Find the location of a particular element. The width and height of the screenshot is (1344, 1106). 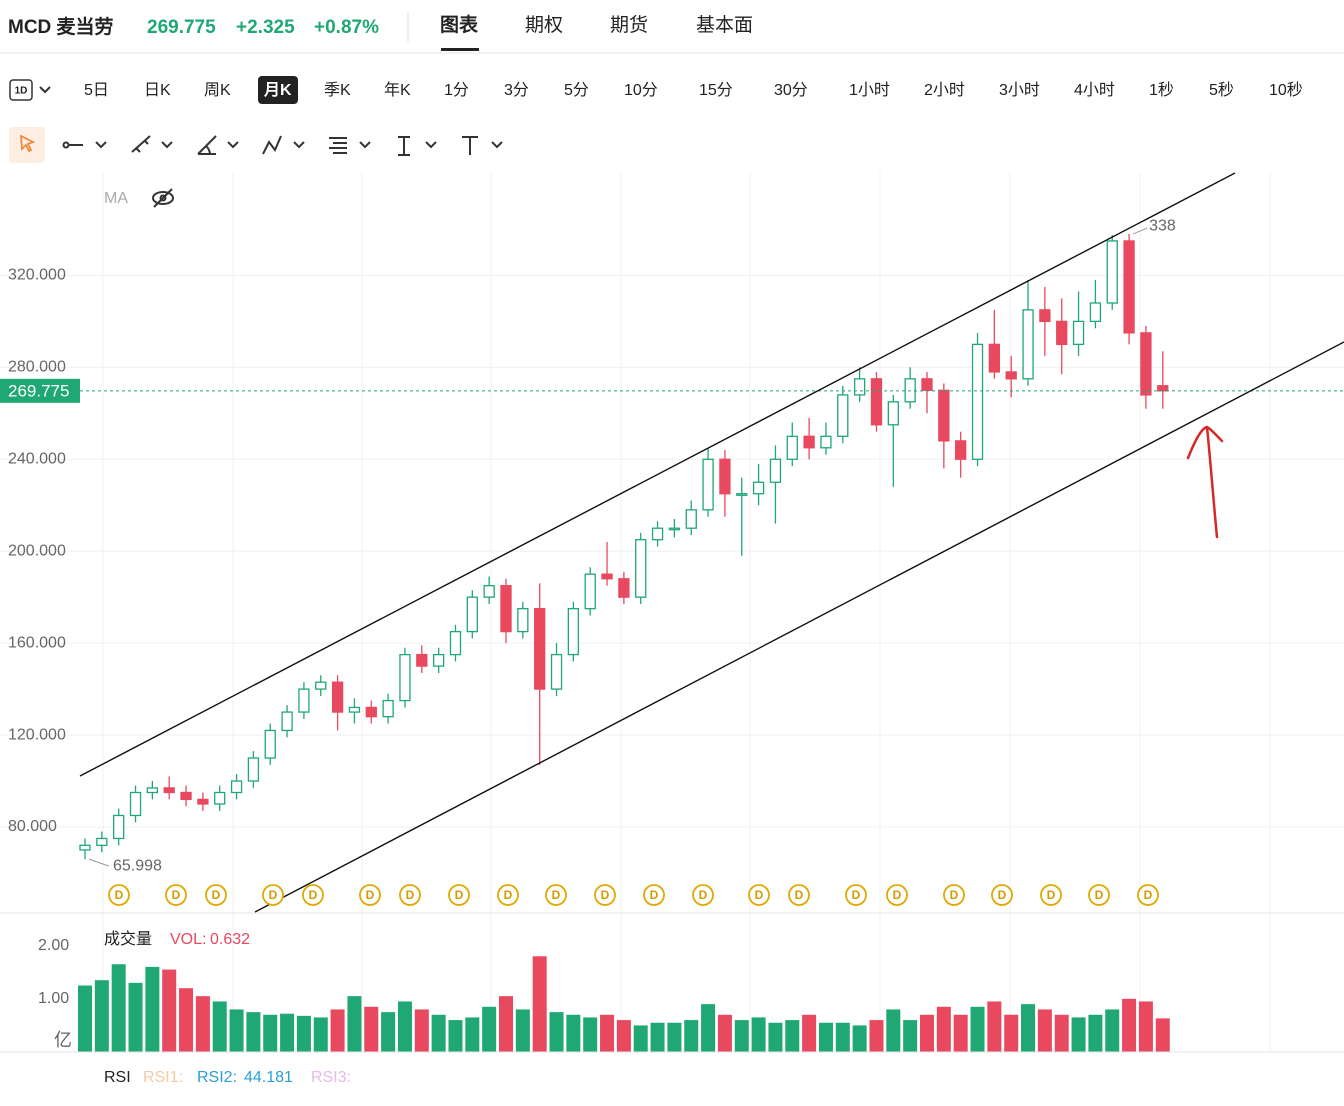

period: 10秒 is located at coordinates (1286, 90).